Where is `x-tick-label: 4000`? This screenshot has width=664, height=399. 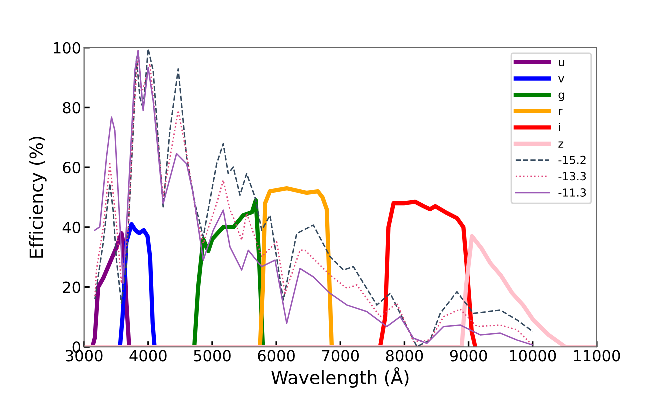
x-tick-label: 4000 is located at coordinates (148, 356).